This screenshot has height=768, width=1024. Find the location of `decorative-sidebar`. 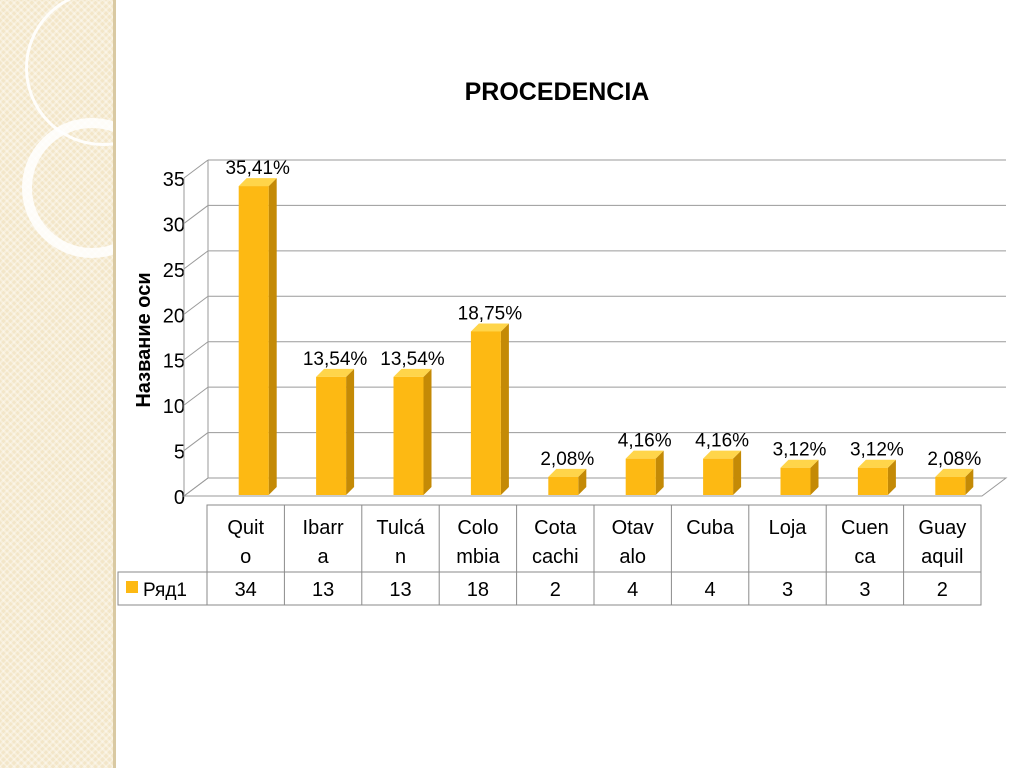

decorative-sidebar is located at coordinates (56, 384).